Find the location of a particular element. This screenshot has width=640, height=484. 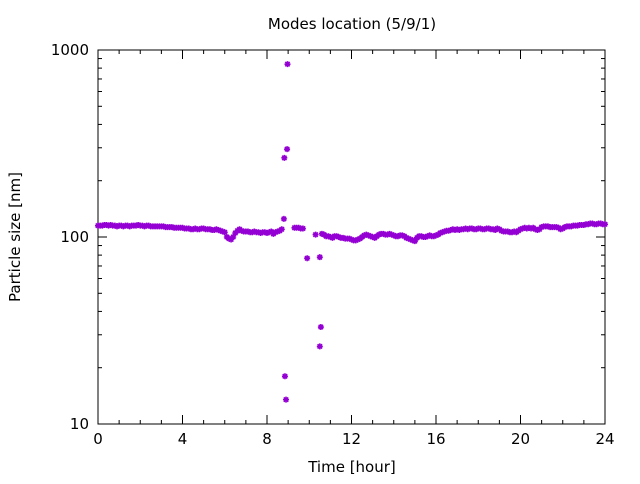

y-axis-label: Particle size [nm] is located at coordinates (15, 237).